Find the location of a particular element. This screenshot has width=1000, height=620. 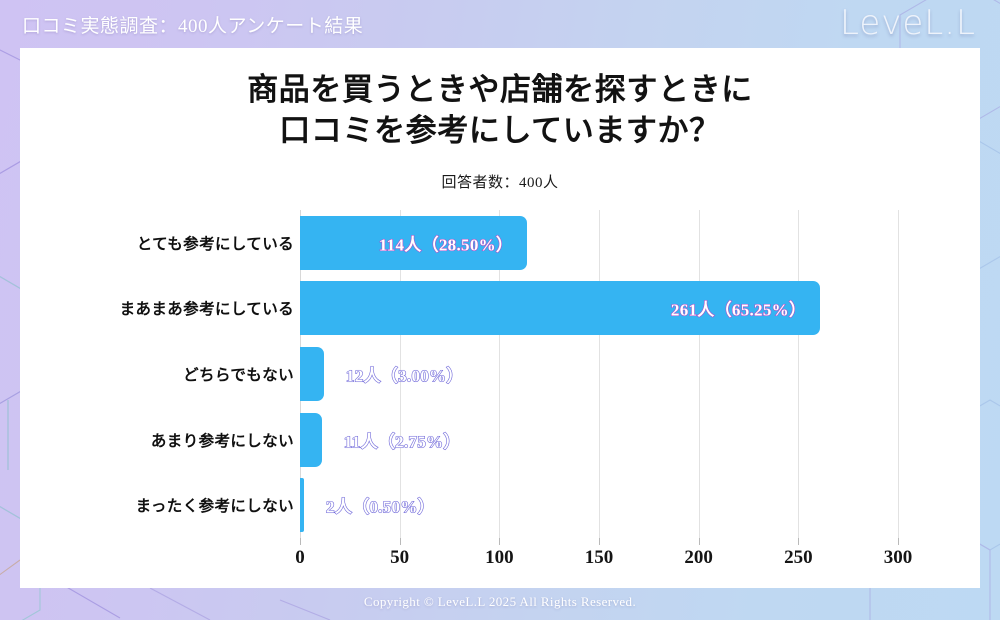

bar-value-label: 11人（2.75%） is located at coordinates (402, 442).